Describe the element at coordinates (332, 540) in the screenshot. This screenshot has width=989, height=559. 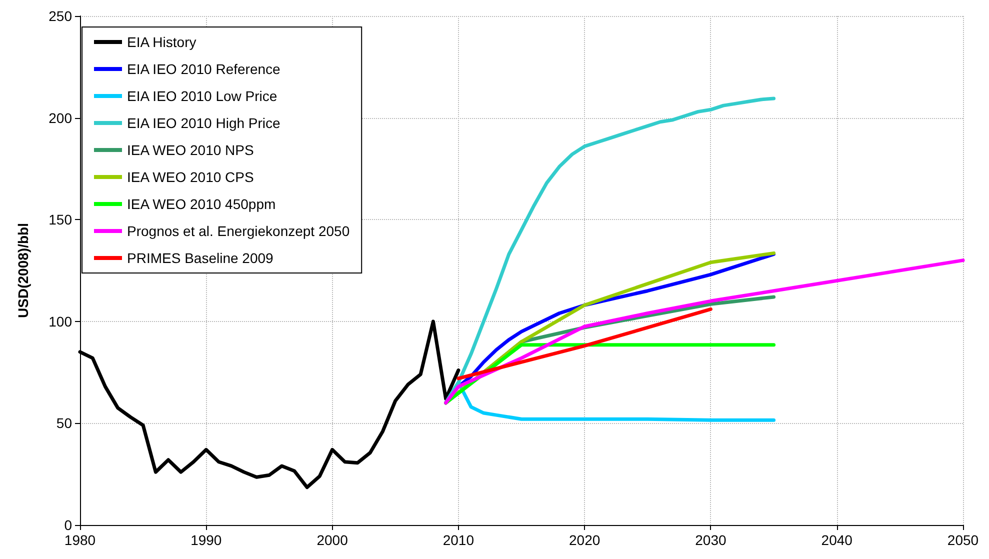
I see `x-tick-label: 2000` at that location.